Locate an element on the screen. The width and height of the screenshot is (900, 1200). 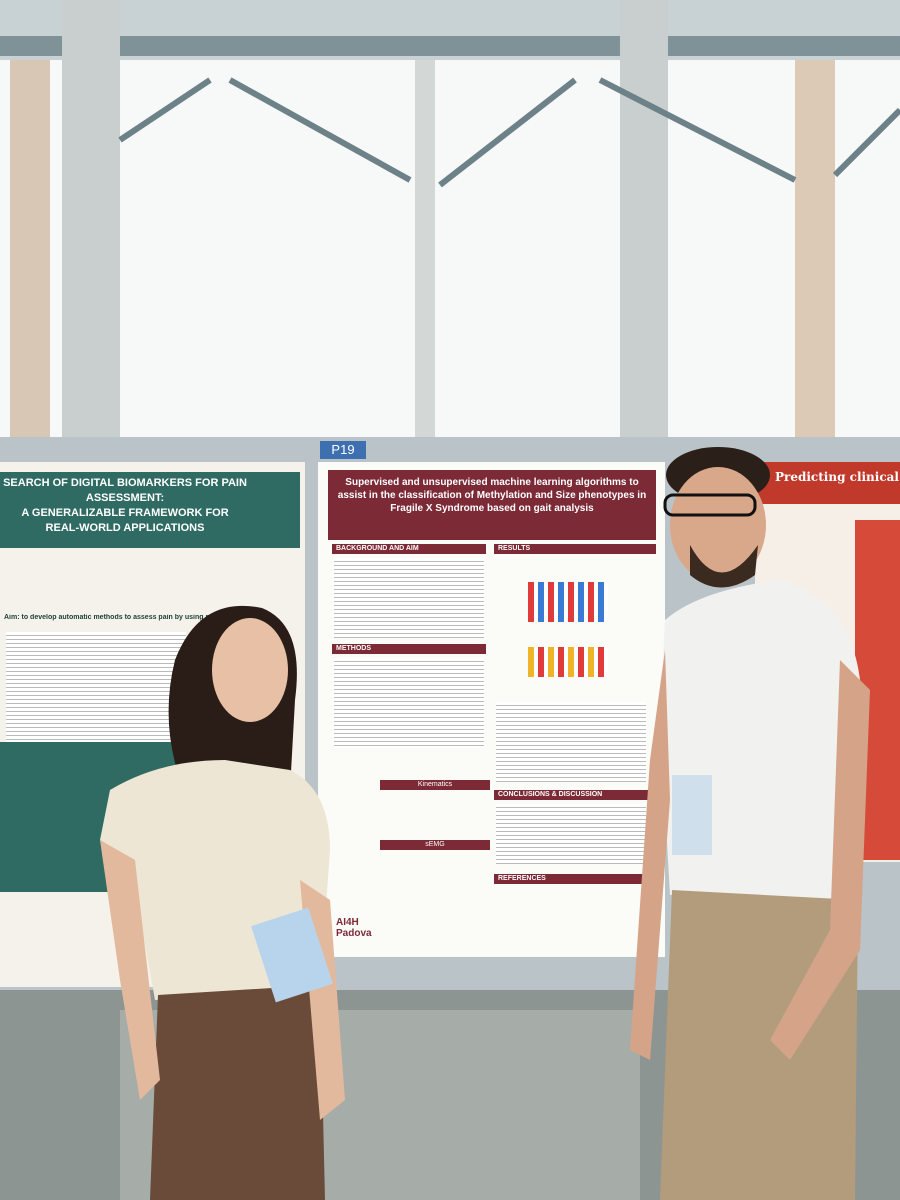
logo: AI4H Padova is located at coordinates (354, 928).